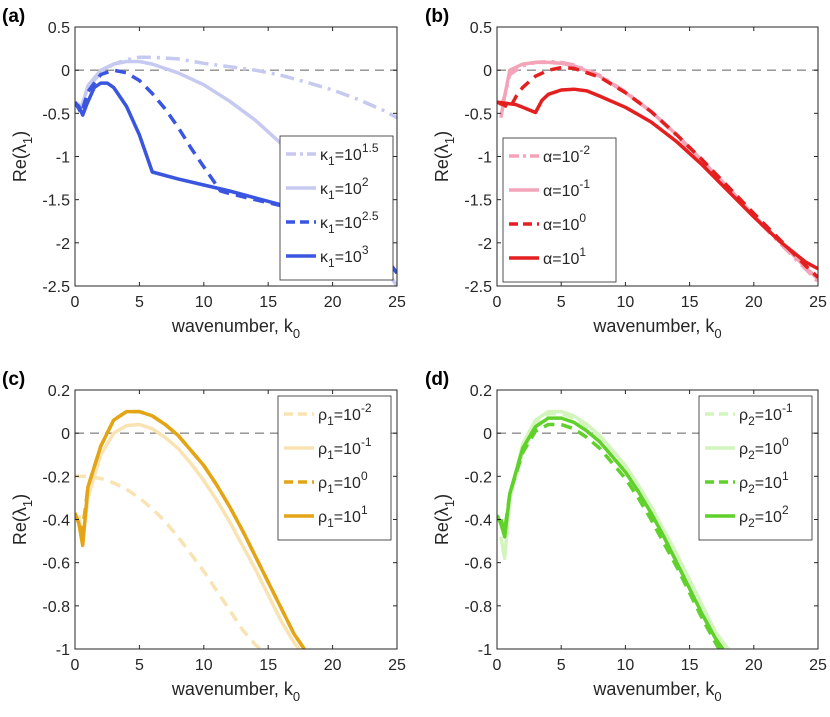  What do you see at coordinates (345, 448) in the screenshot?
I see `legend-entry-2: ρ1=10-1` at bounding box center [345, 448].